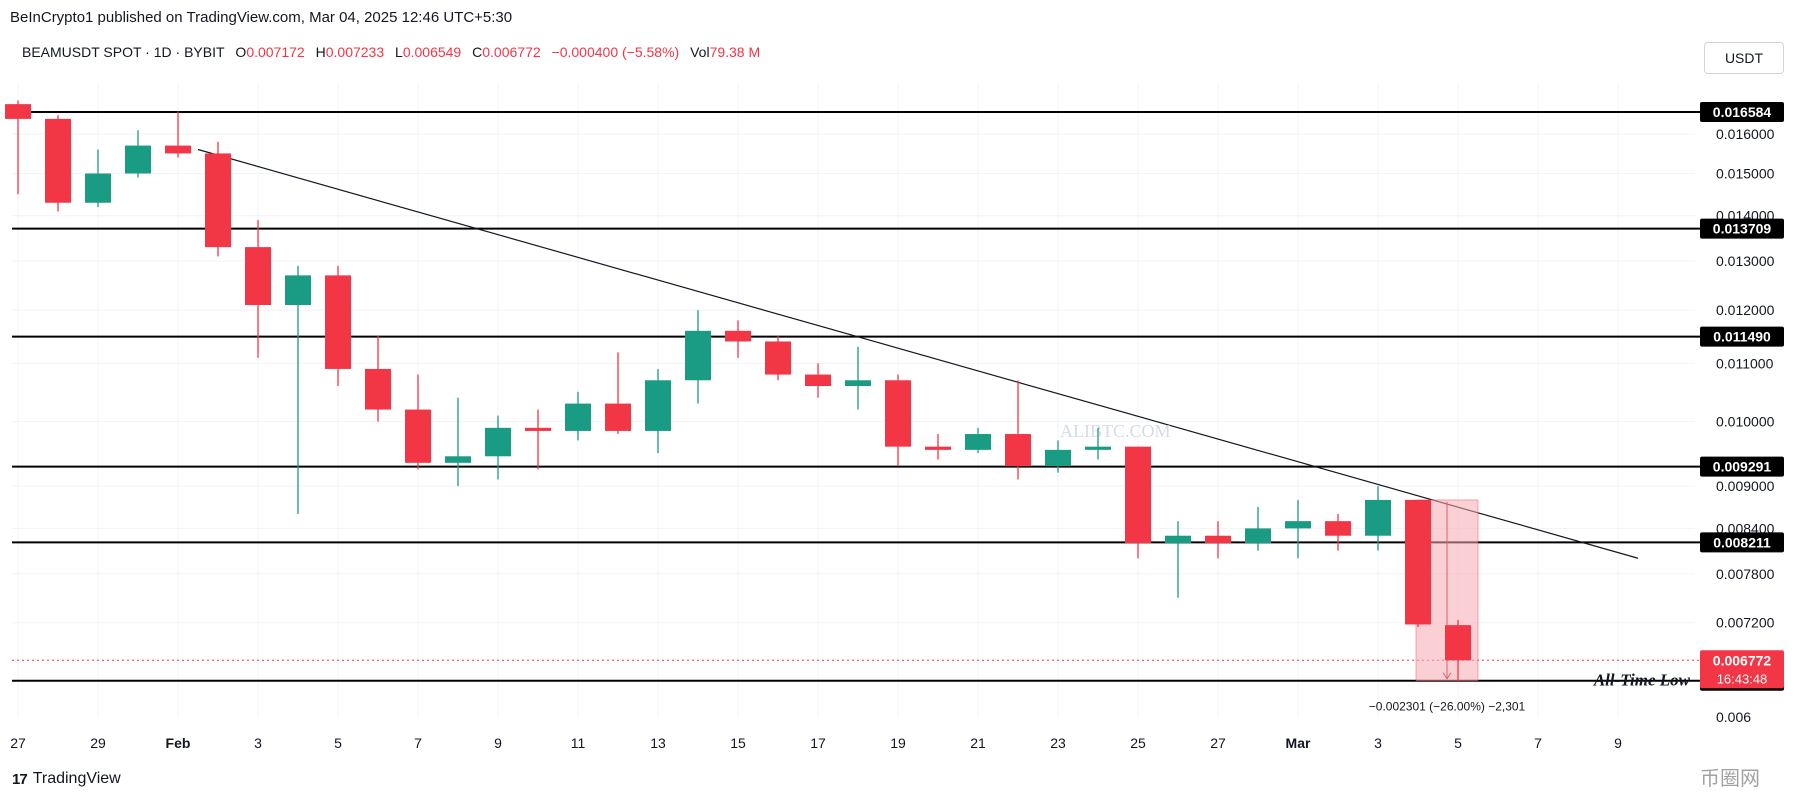 The image size is (1804, 803). Describe the element at coordinates (1058, 743) in the screenshot. I see `x-tick-label: 23` at that location.